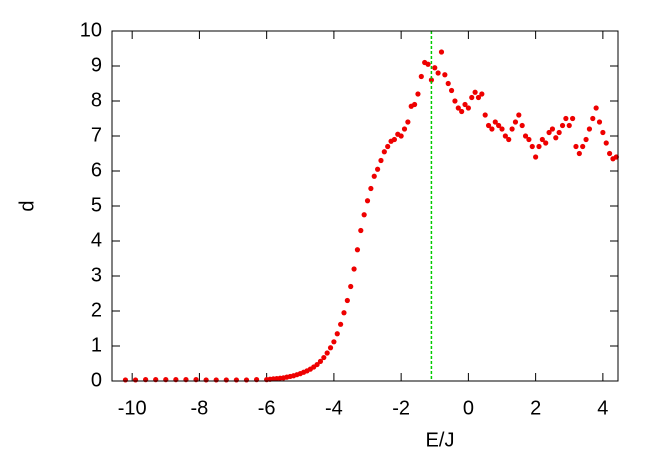 Image resolution: width=664 pixels, height=465 pixels. Describe the element at coordinates (96, 135) in the screenshot. I see `y-tick-label: 7` at that location.